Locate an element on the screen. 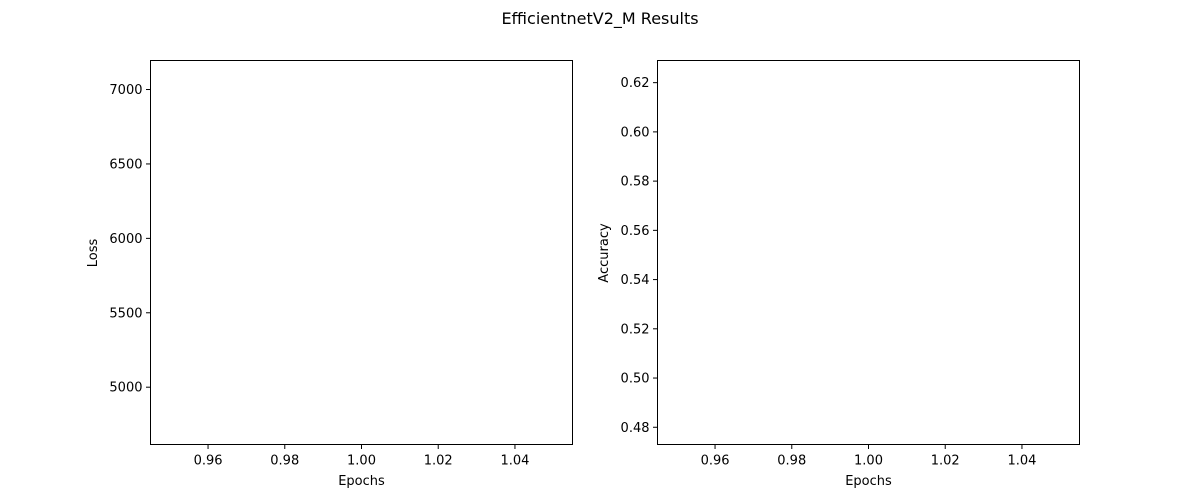 This screenshot has height=500, width=1200. accuracy-y-tick-label: 0.62 is located at coordinates (635, 83).